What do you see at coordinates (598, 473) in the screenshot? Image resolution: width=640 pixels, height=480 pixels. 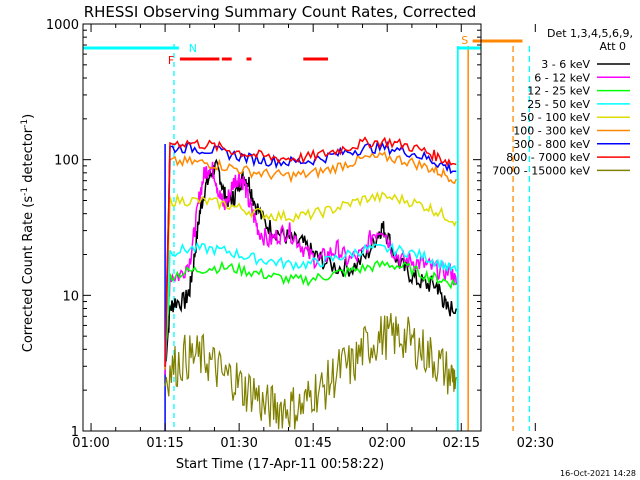 I see `date-stamp: 16-Oct-2021 14:28` at bounding box center [598, 473].